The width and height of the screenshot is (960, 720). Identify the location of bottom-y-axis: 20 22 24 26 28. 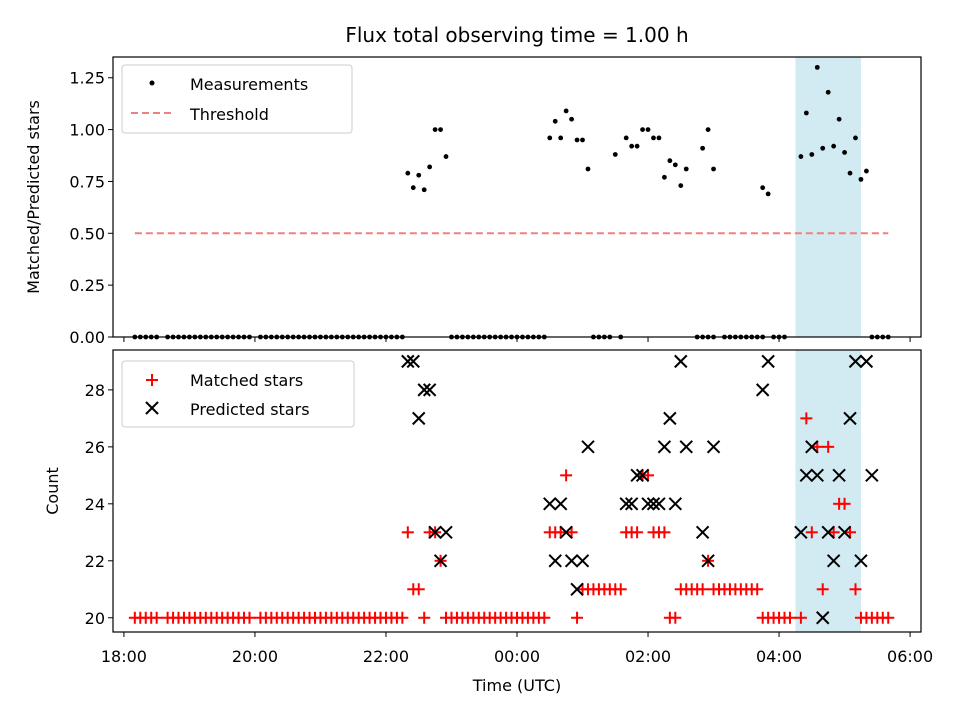
(99, 504).